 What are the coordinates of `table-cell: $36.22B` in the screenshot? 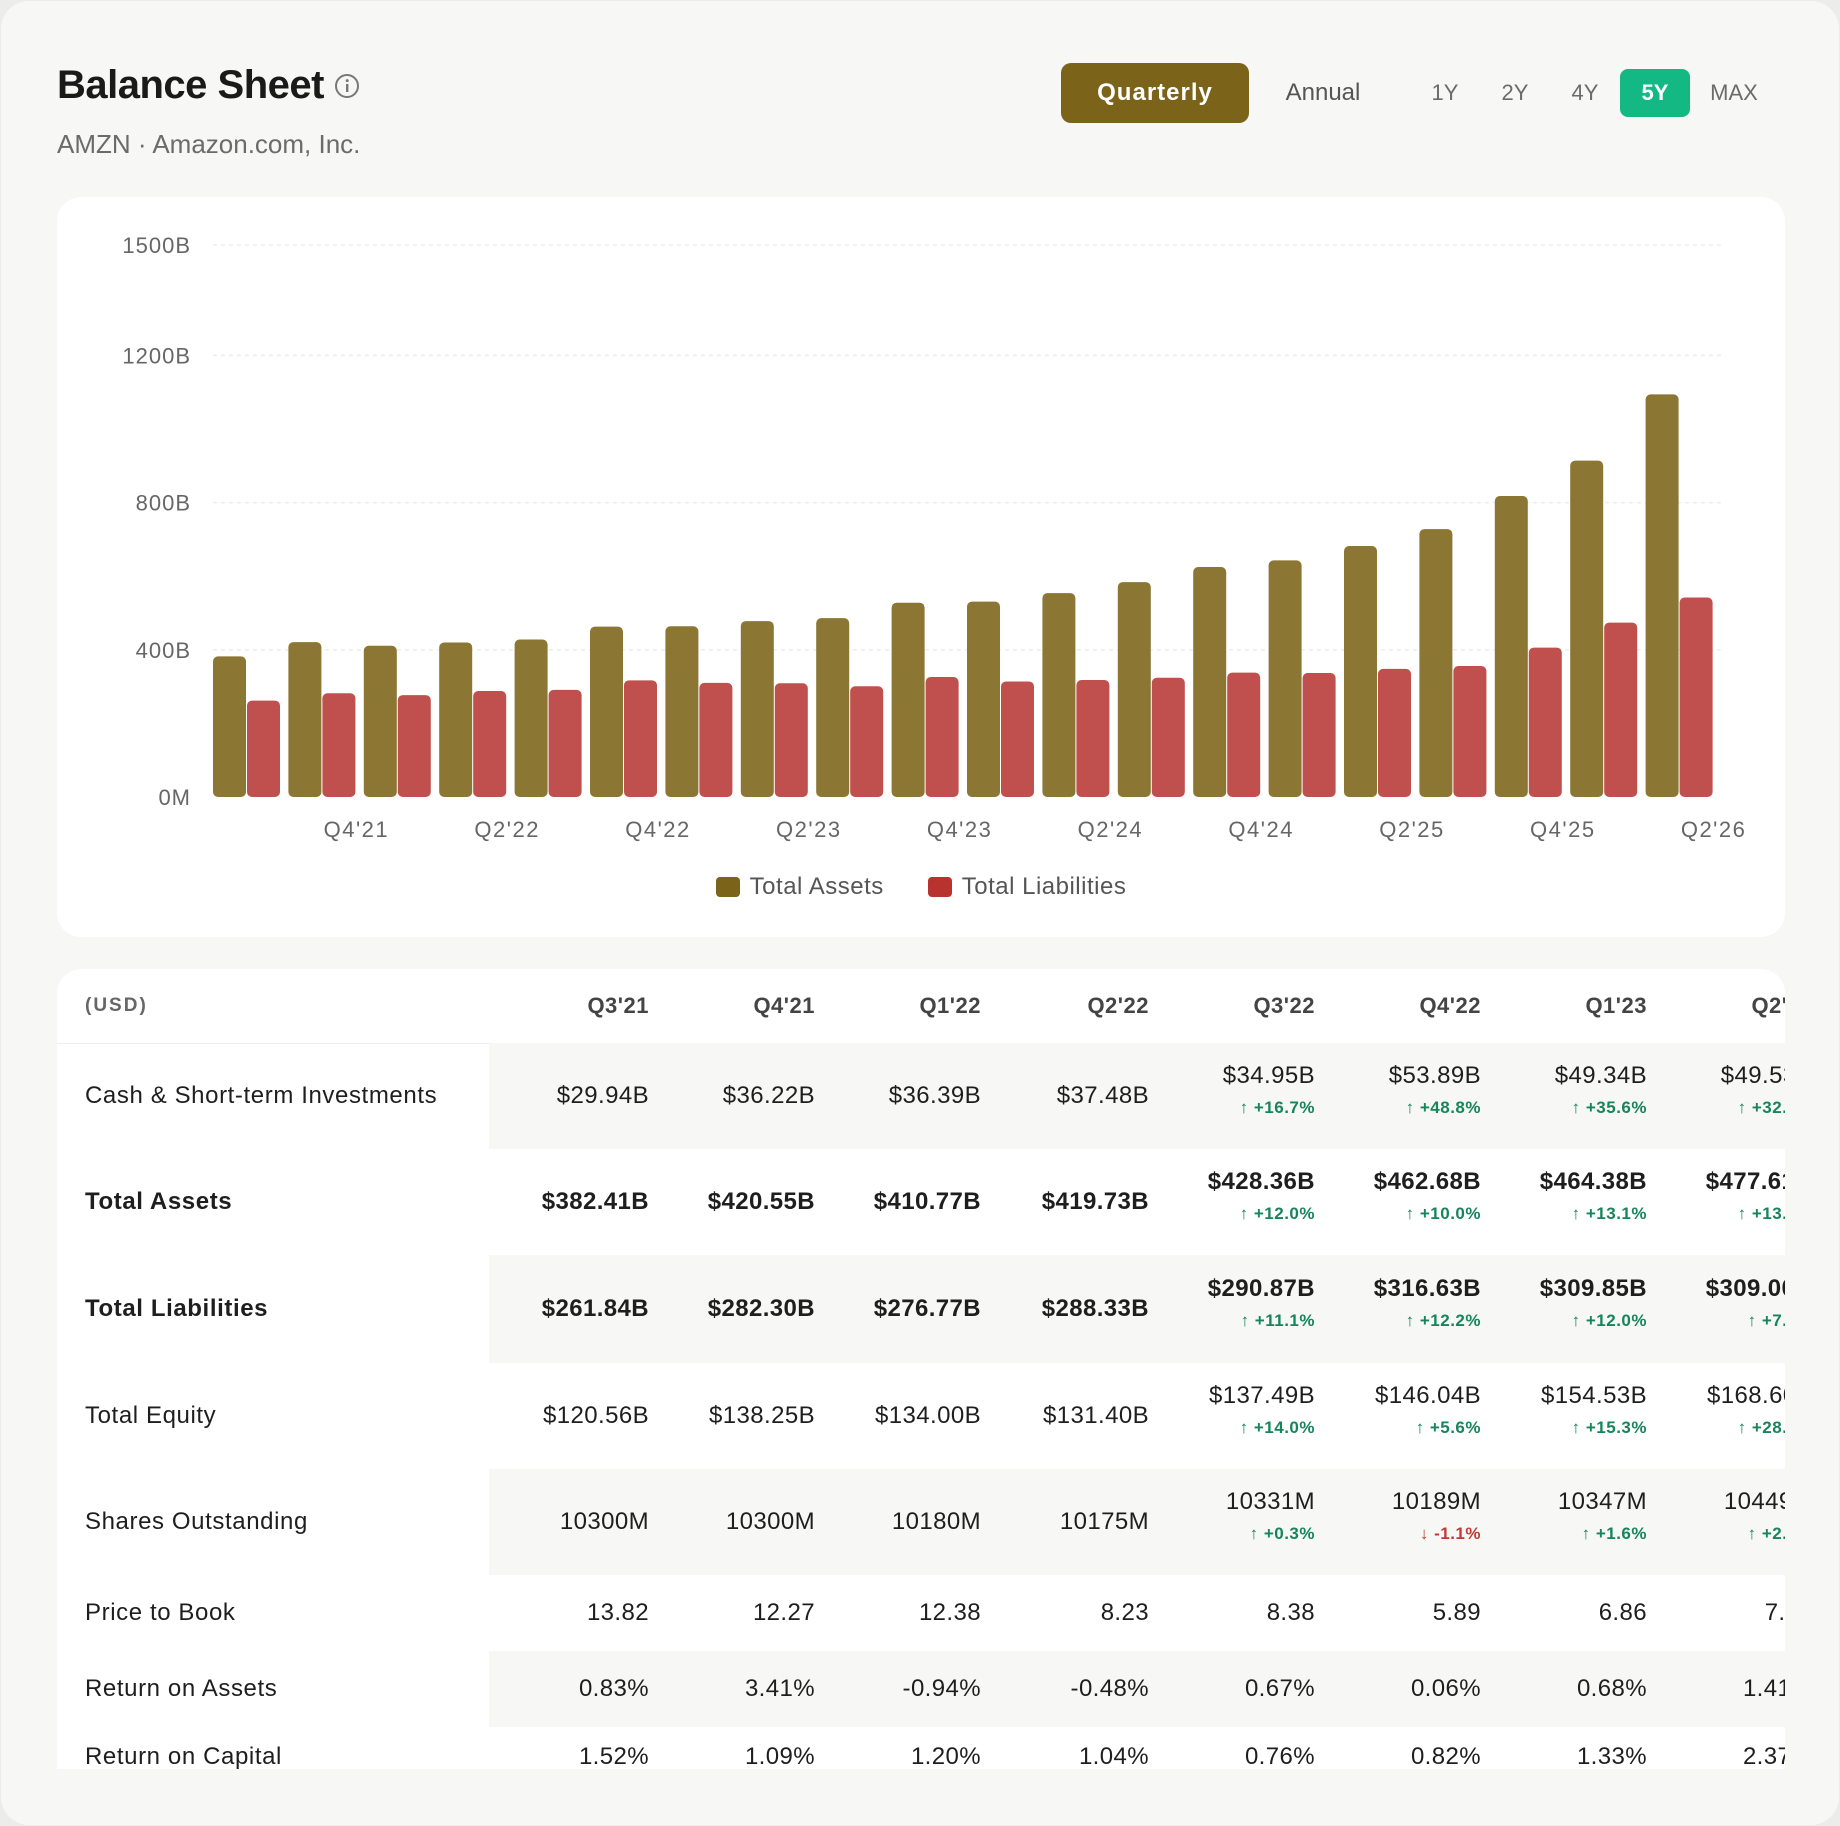 It's located at (740, 1096).